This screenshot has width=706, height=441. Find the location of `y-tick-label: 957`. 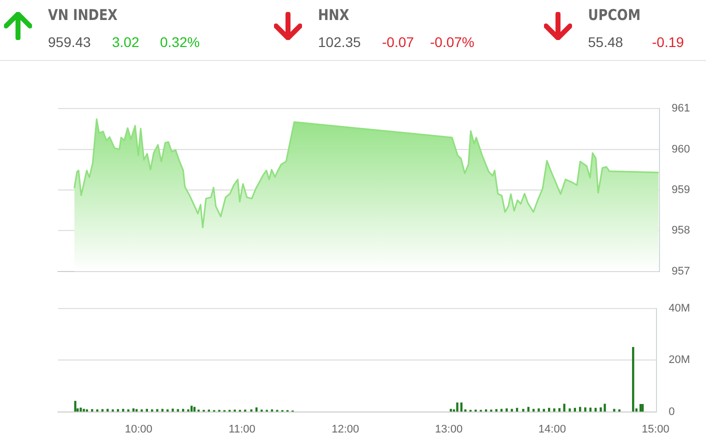

y-tick-label: 957 is located at coordinates (681, 271).